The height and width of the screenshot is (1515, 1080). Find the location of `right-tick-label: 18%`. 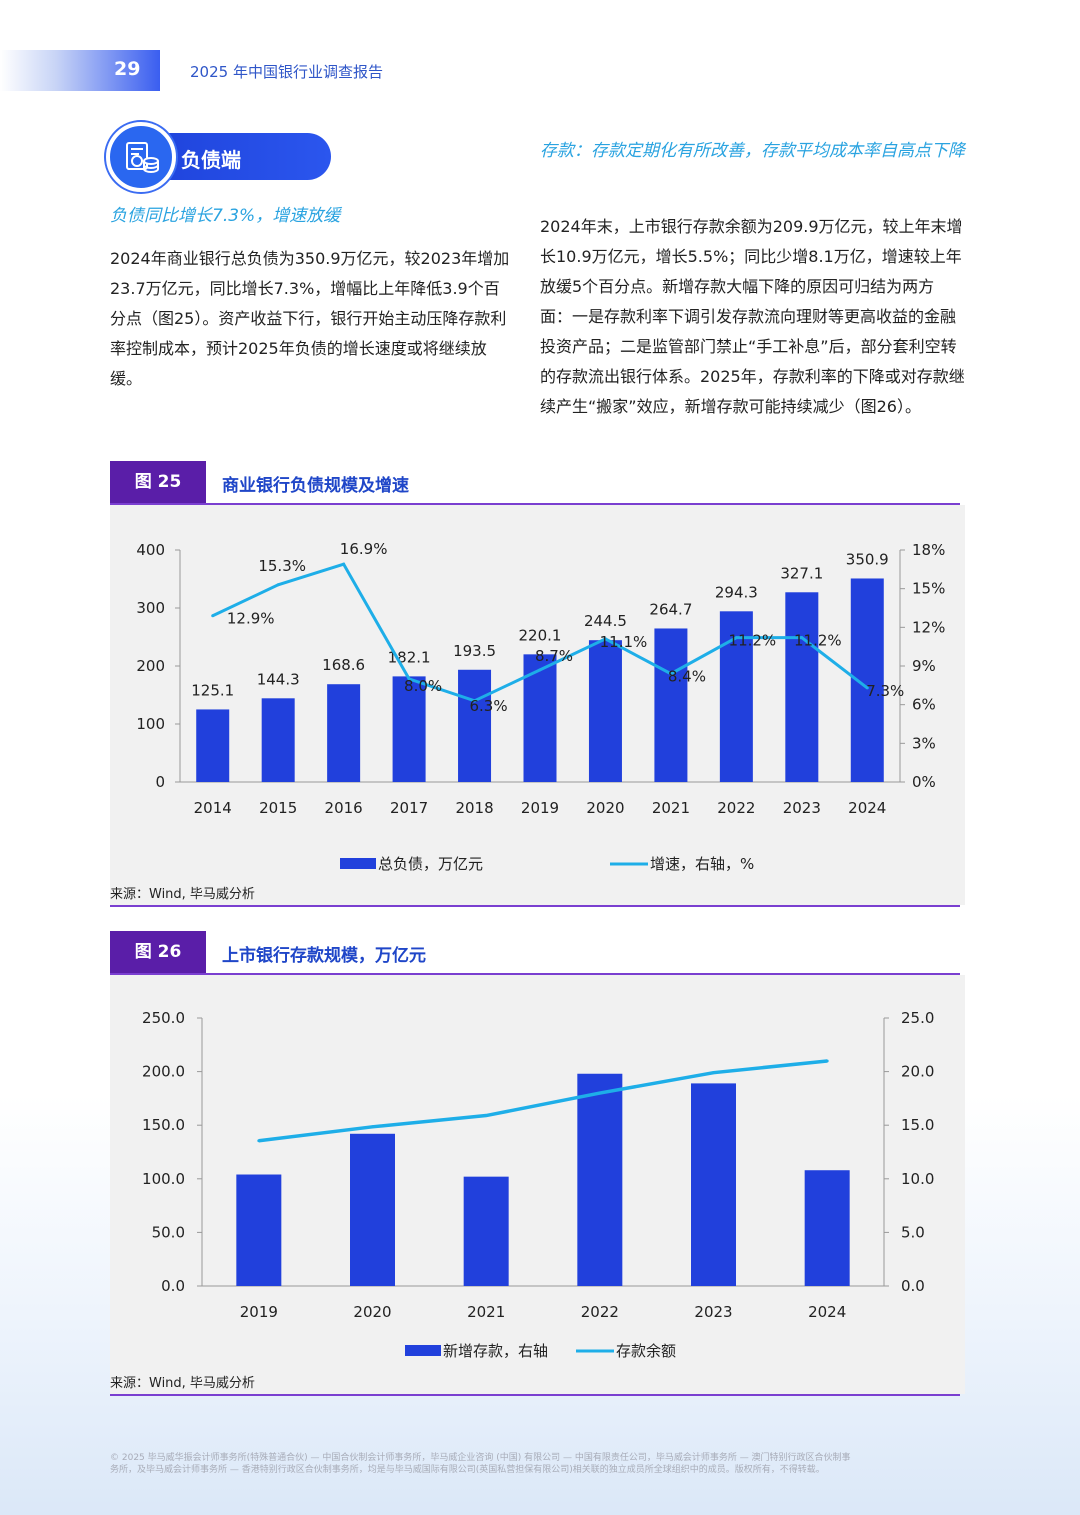

right-tick-label: 18% is located at coordinates (928, 550).